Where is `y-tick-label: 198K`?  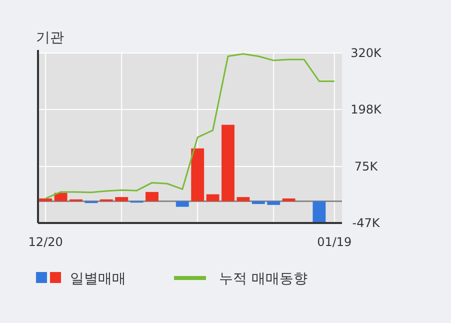
y-tick-label: 198K is located at coordinates (366, 109).